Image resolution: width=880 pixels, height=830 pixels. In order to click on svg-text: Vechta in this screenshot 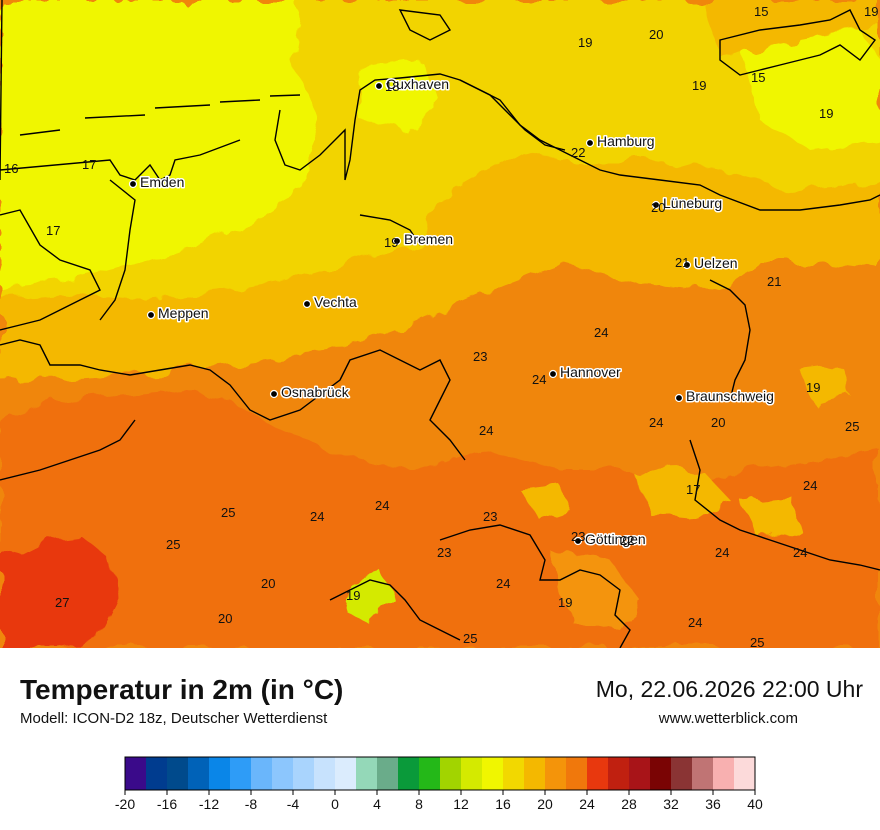, I will do `click(335, 302)`.